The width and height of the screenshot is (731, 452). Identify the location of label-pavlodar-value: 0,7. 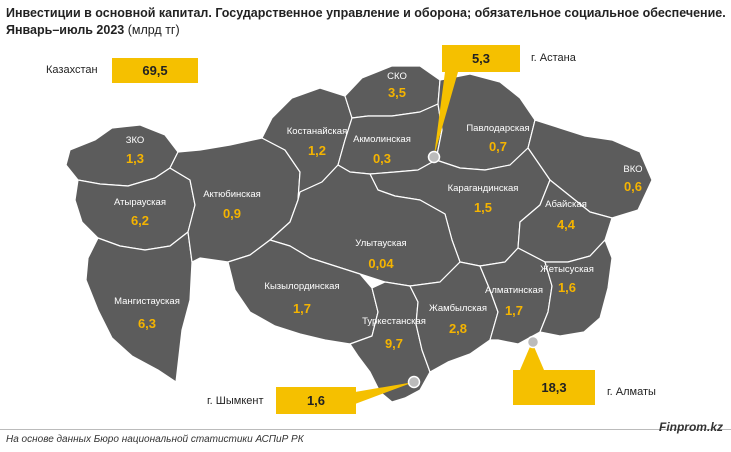
(498, 146).